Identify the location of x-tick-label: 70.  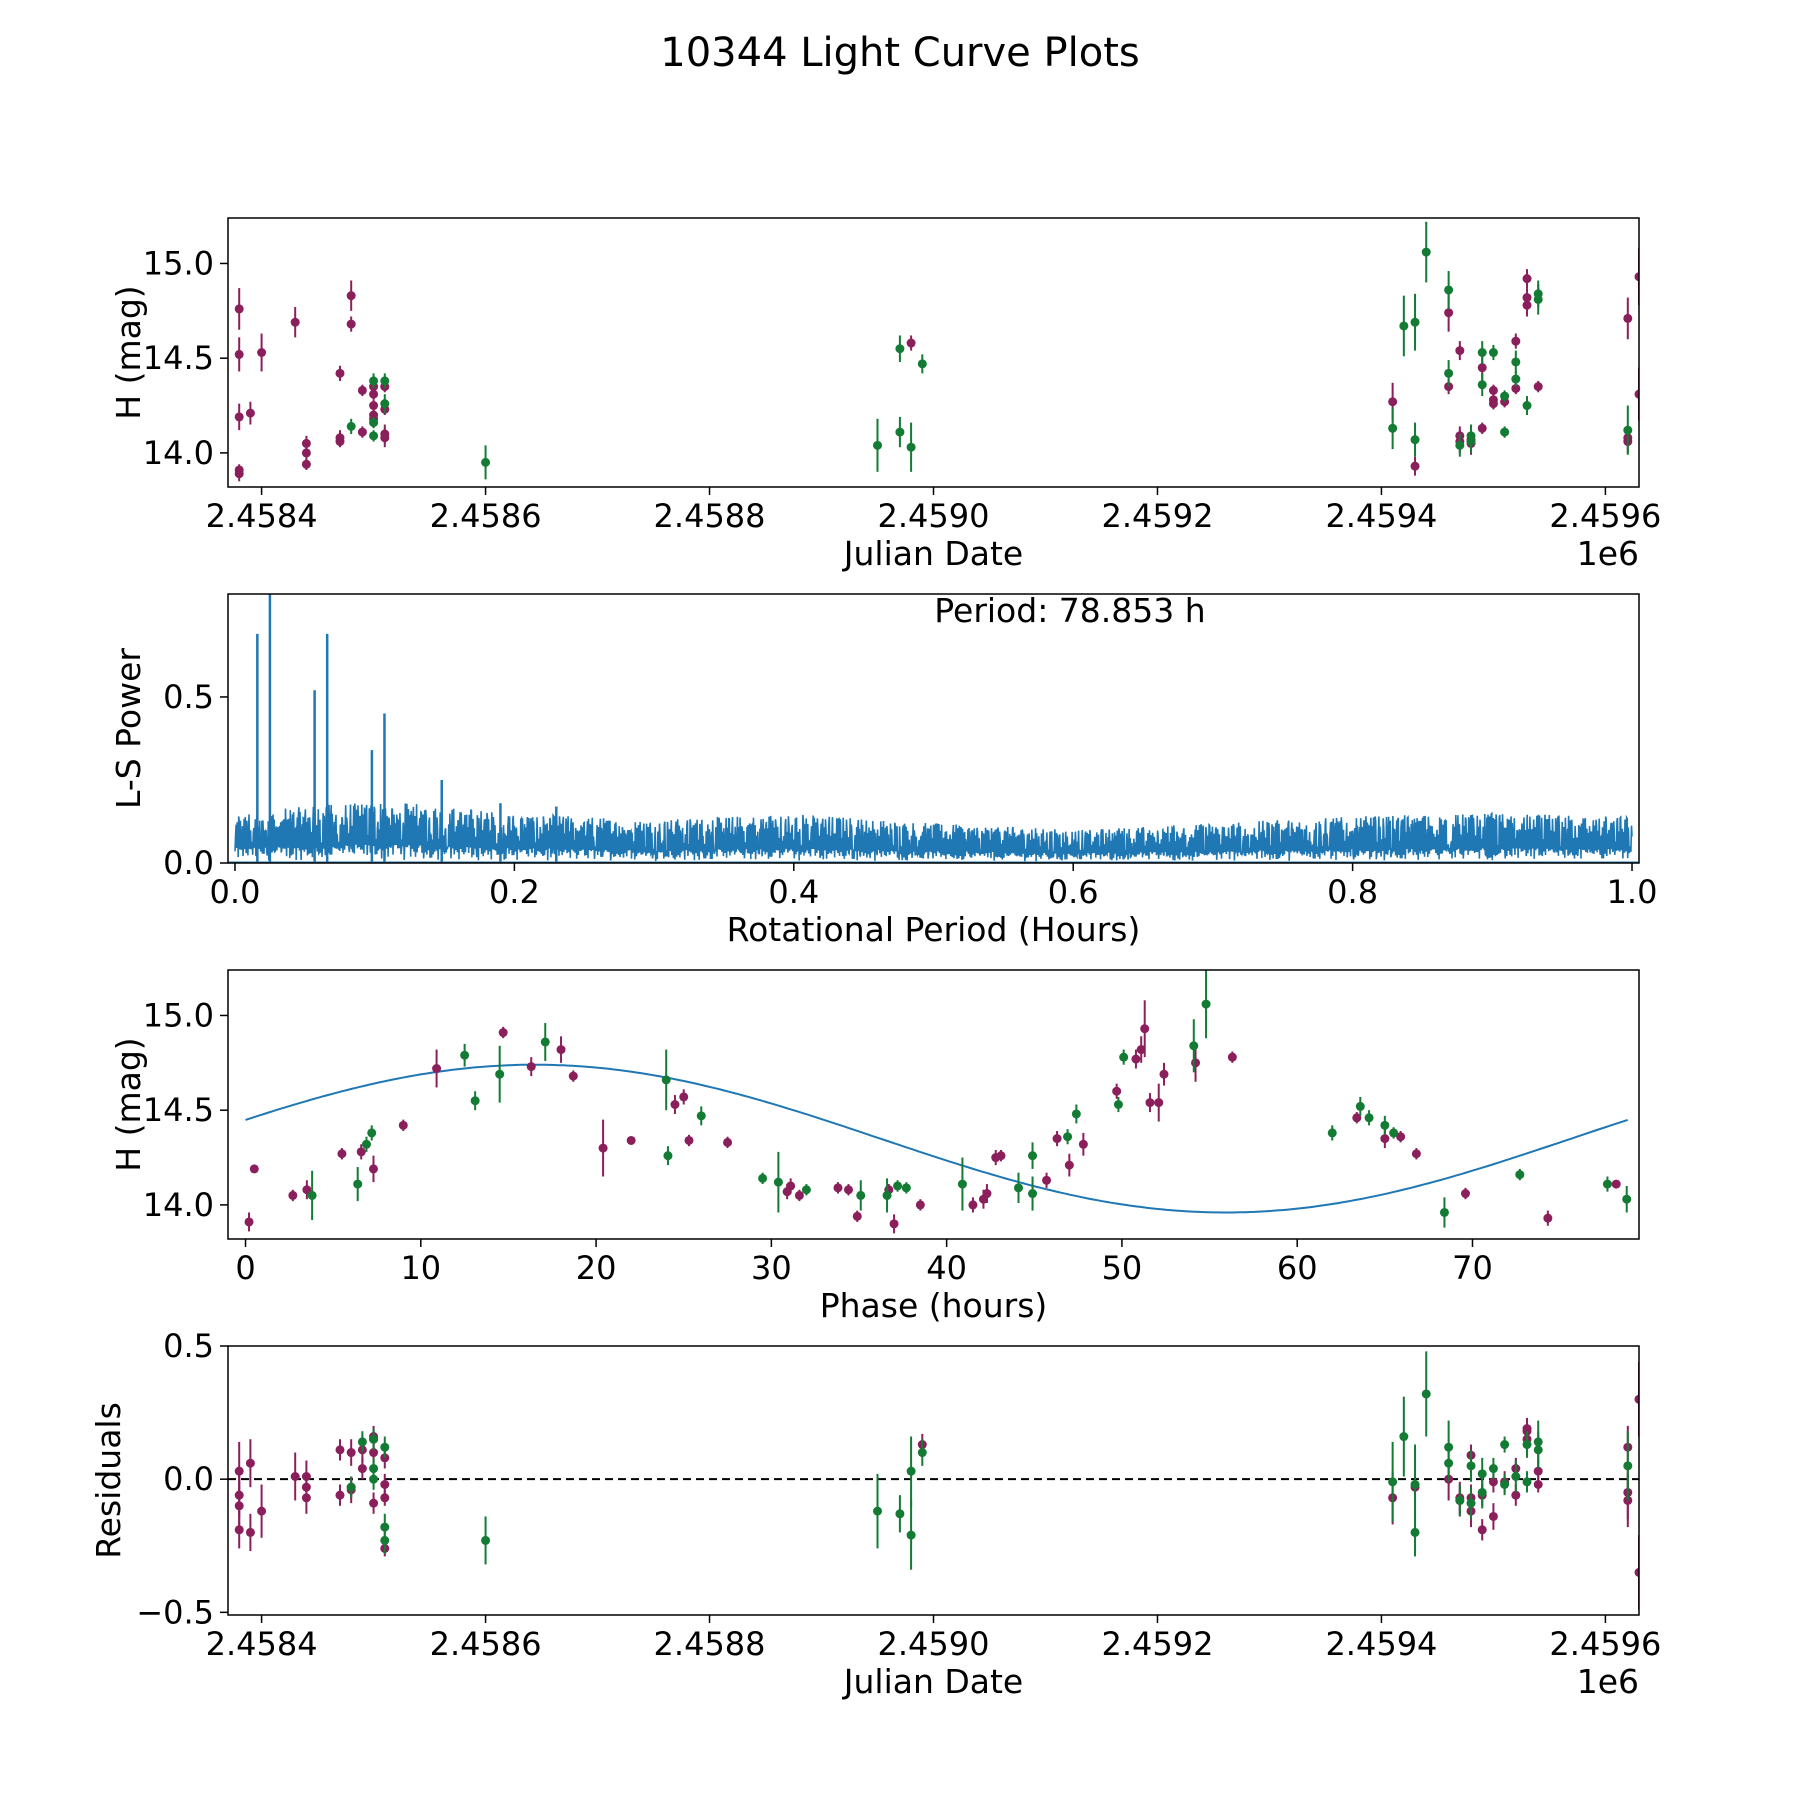
(1472, 1268).